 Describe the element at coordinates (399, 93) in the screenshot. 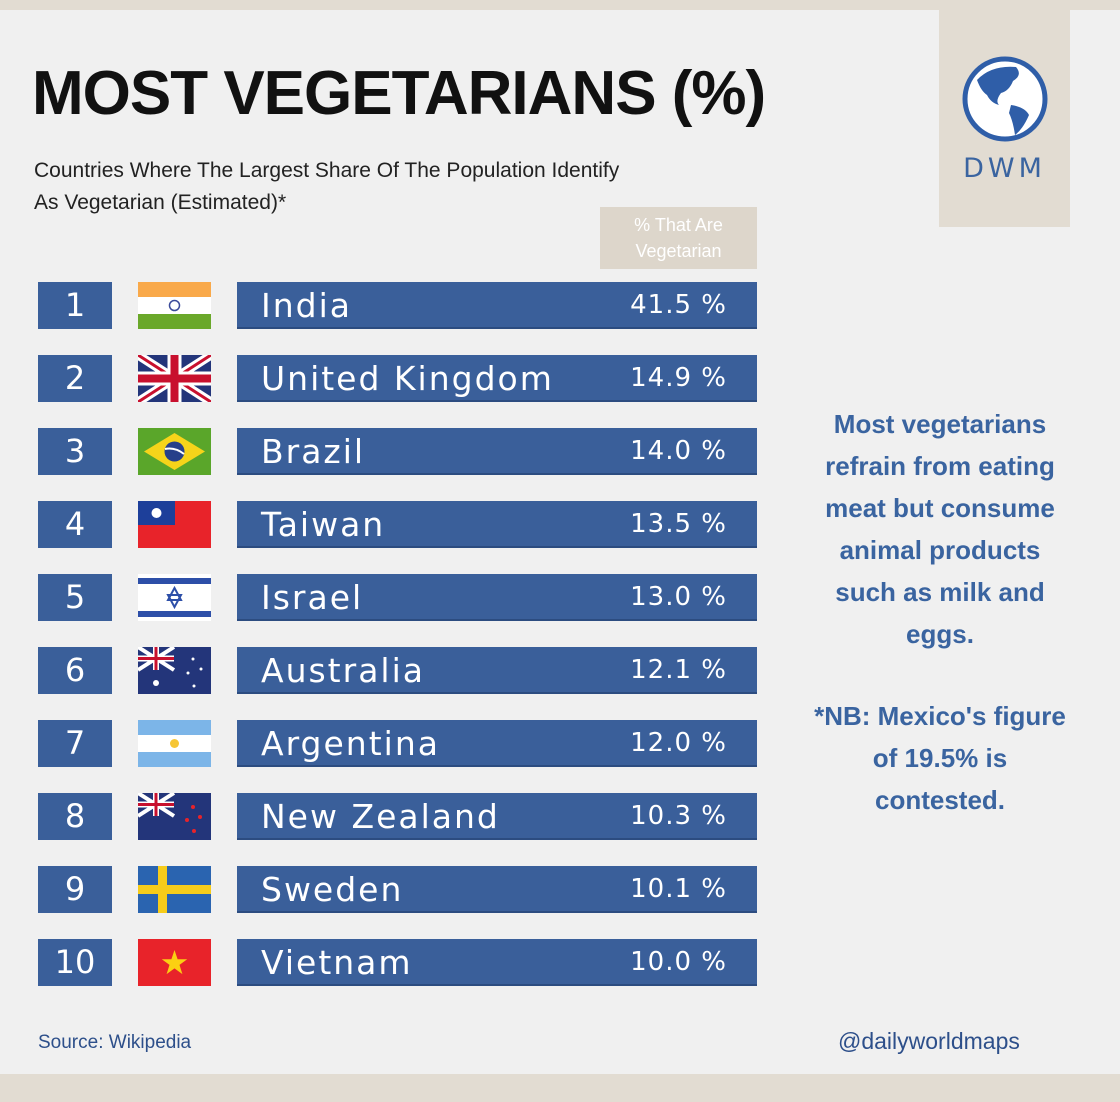

I see `page-title: MOST VEGETARIANS (%)` at that location.